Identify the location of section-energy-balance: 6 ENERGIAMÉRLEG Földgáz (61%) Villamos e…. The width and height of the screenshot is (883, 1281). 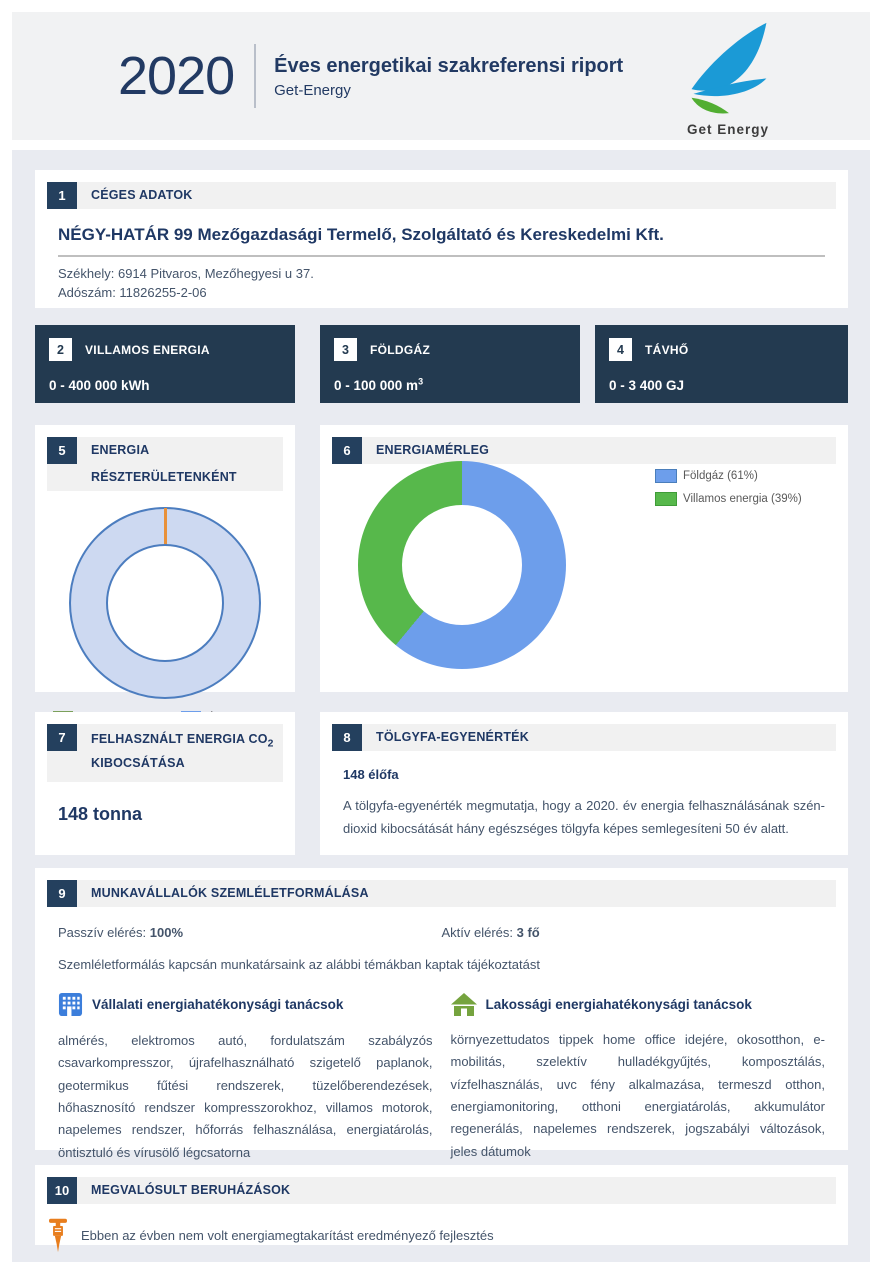
(584, 558).